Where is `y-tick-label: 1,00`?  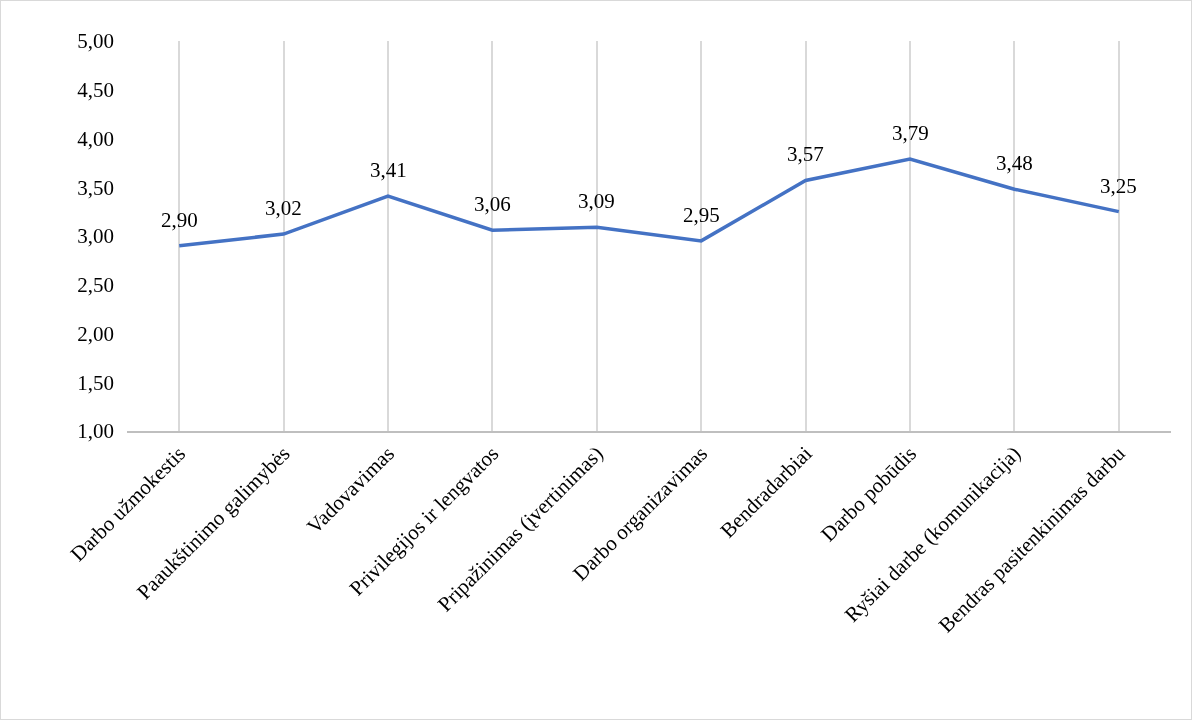
y-tick-label: 1,00 is located at coordinates (95, 431).